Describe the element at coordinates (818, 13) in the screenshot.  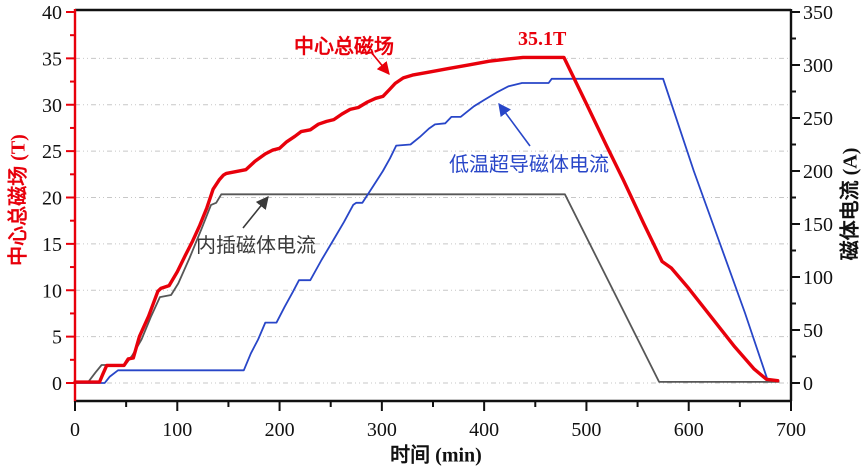
I see `right-tick-label: 350` at that location.